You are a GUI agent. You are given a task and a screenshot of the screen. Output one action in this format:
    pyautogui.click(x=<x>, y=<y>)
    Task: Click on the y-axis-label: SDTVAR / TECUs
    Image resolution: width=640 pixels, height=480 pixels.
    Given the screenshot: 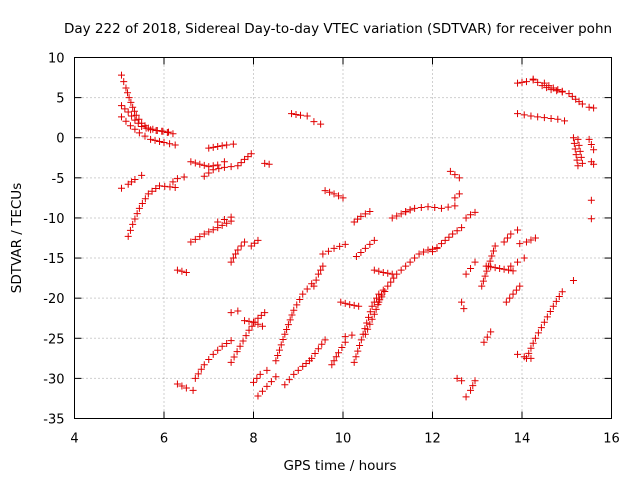 What is the action you would take?
    pyautogui.click(x=17, y=238)
    